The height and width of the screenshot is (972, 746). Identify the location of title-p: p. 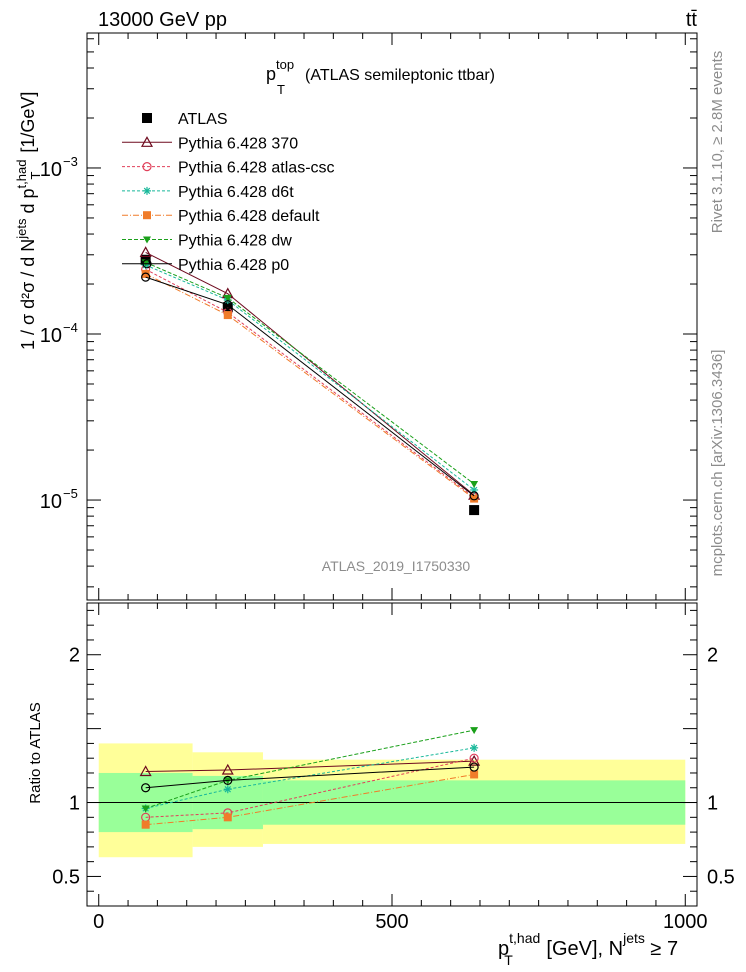
(271, 74).